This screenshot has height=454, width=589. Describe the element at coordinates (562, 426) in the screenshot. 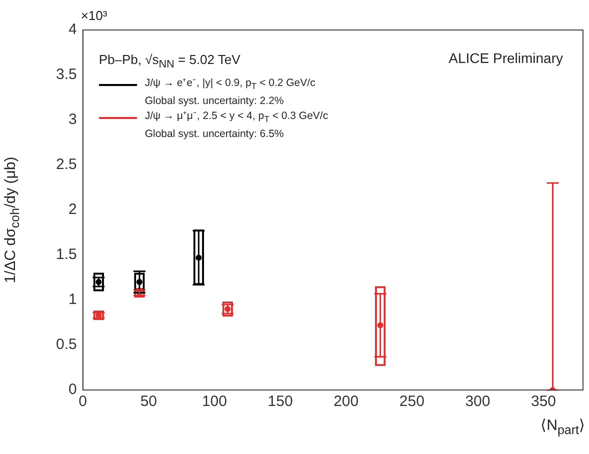

I see `x-axis-title: ⟨N$_{part}$⟩` at that location.